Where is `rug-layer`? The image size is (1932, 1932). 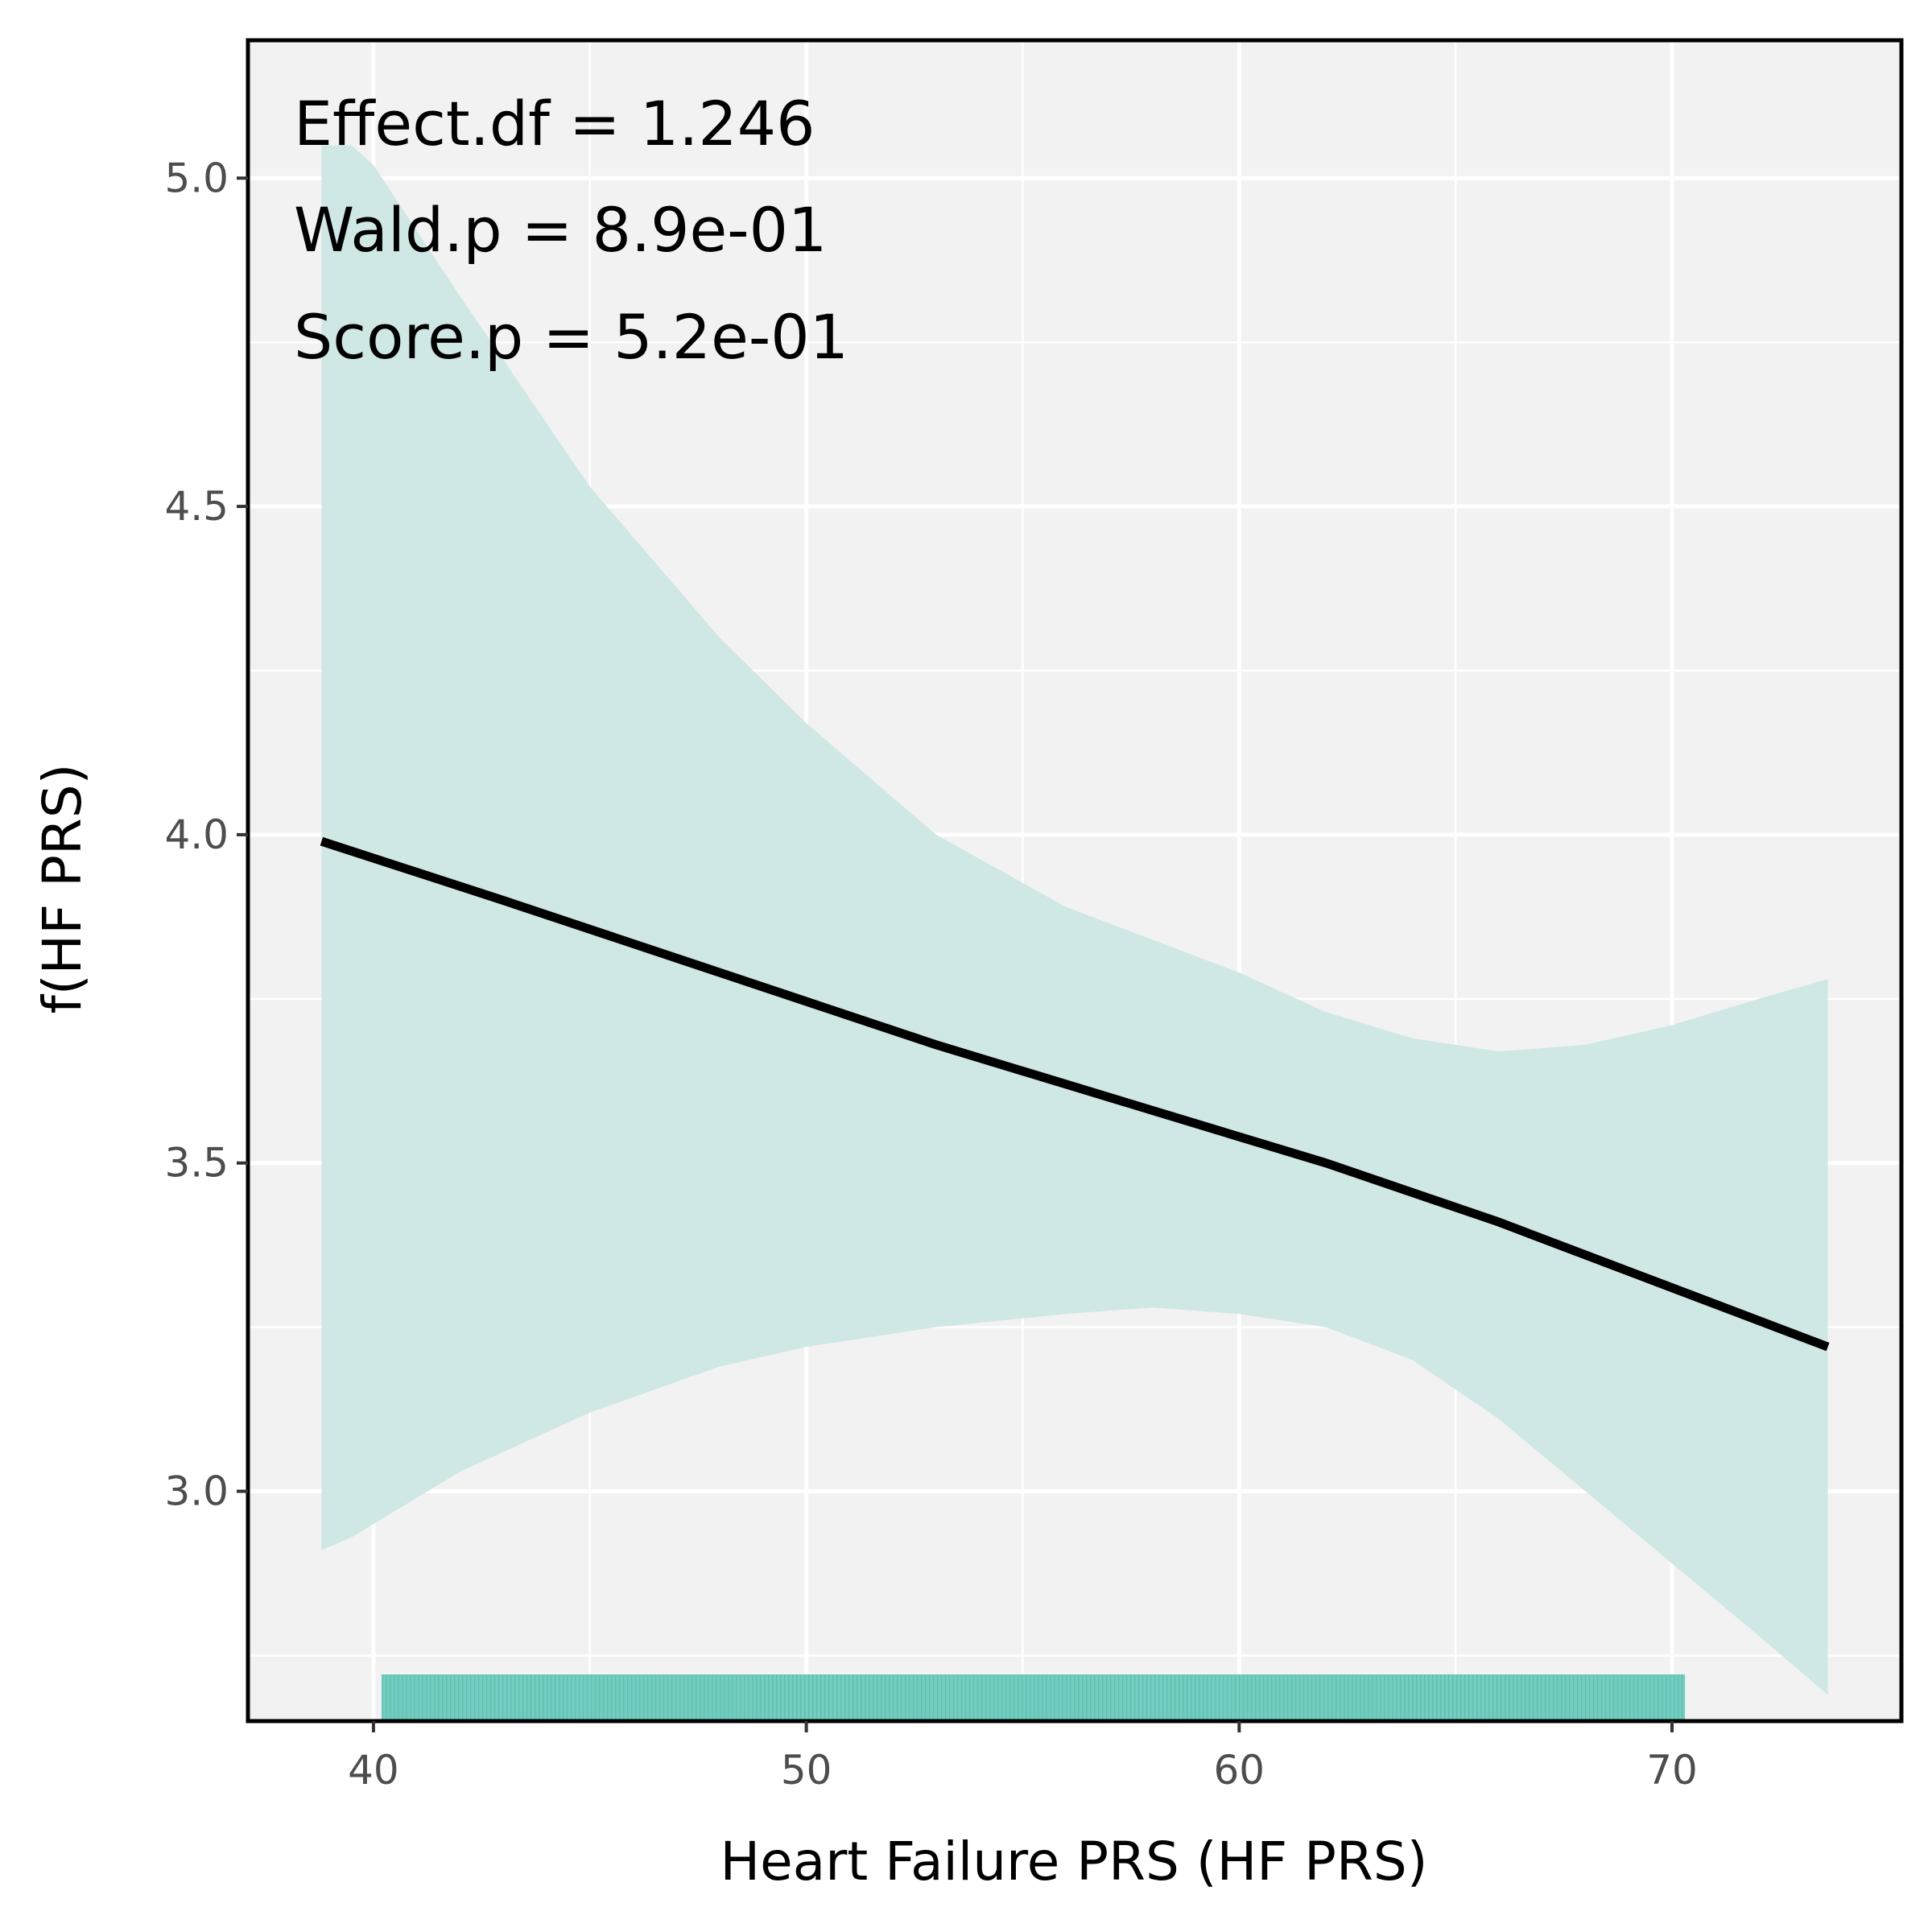 rug-layer is located at coordinates (1034, 1697).